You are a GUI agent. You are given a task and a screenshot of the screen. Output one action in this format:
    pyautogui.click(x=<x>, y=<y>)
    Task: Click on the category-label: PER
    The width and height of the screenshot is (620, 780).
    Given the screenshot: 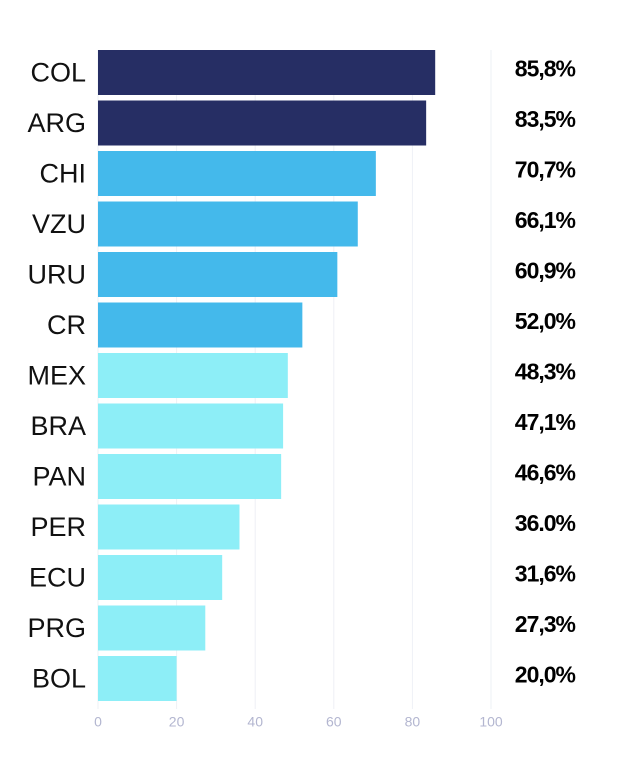 What is the action you would take?
    pyautogui.click(x=58, y=527)
    